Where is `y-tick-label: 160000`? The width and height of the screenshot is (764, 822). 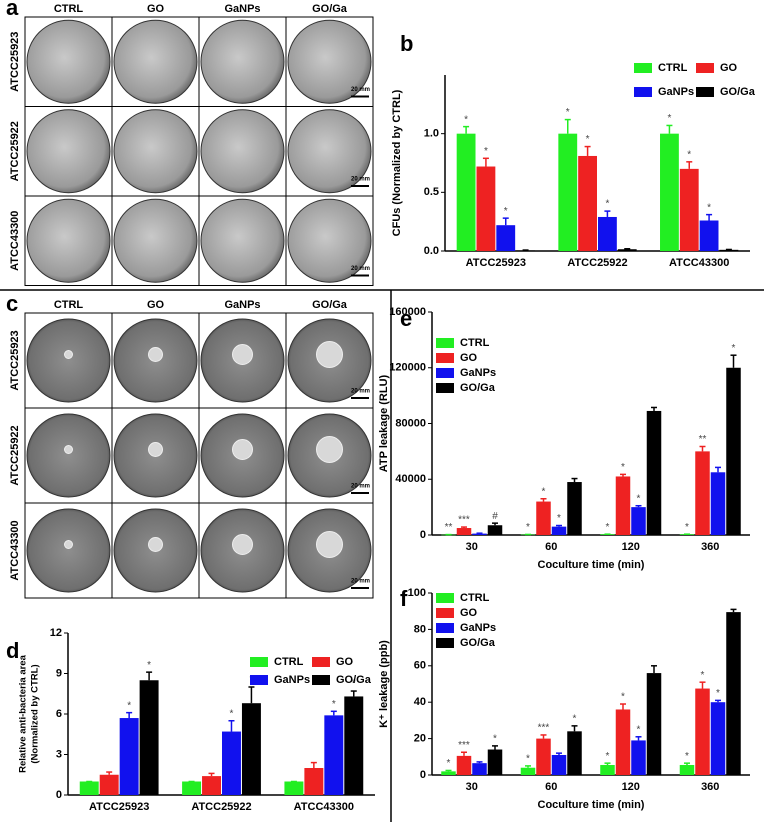 y-tick-label: 160000 is located at coordinates (407, 312).